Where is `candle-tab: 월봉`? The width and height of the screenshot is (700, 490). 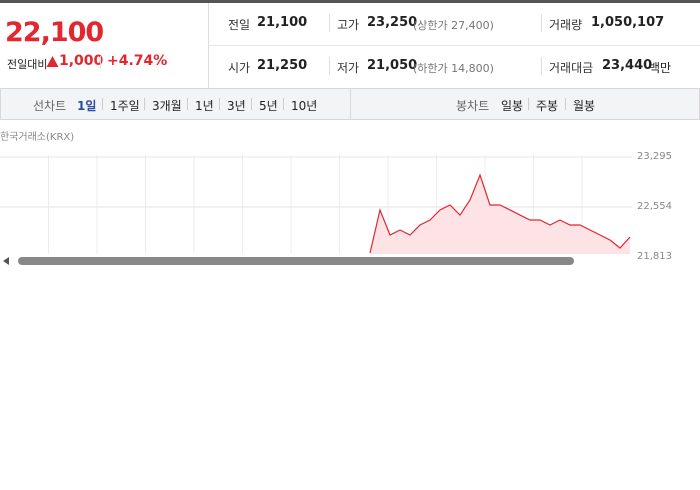 candle-tab: 월봉 is located at coordinates (584, 106).